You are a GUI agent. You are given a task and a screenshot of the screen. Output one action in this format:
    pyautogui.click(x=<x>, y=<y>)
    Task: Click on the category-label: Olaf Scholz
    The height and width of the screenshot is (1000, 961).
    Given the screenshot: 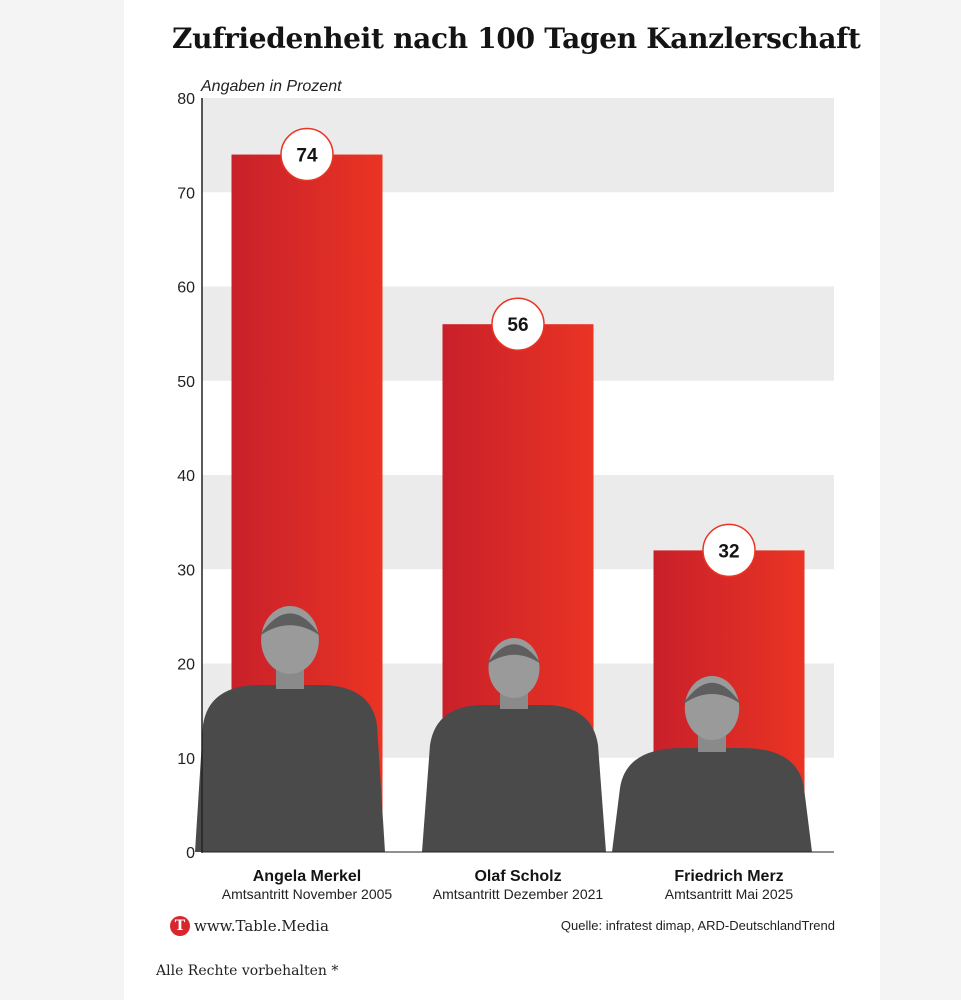 What is the action you would take?
    pyautogui.click(x=517, y=876)
    